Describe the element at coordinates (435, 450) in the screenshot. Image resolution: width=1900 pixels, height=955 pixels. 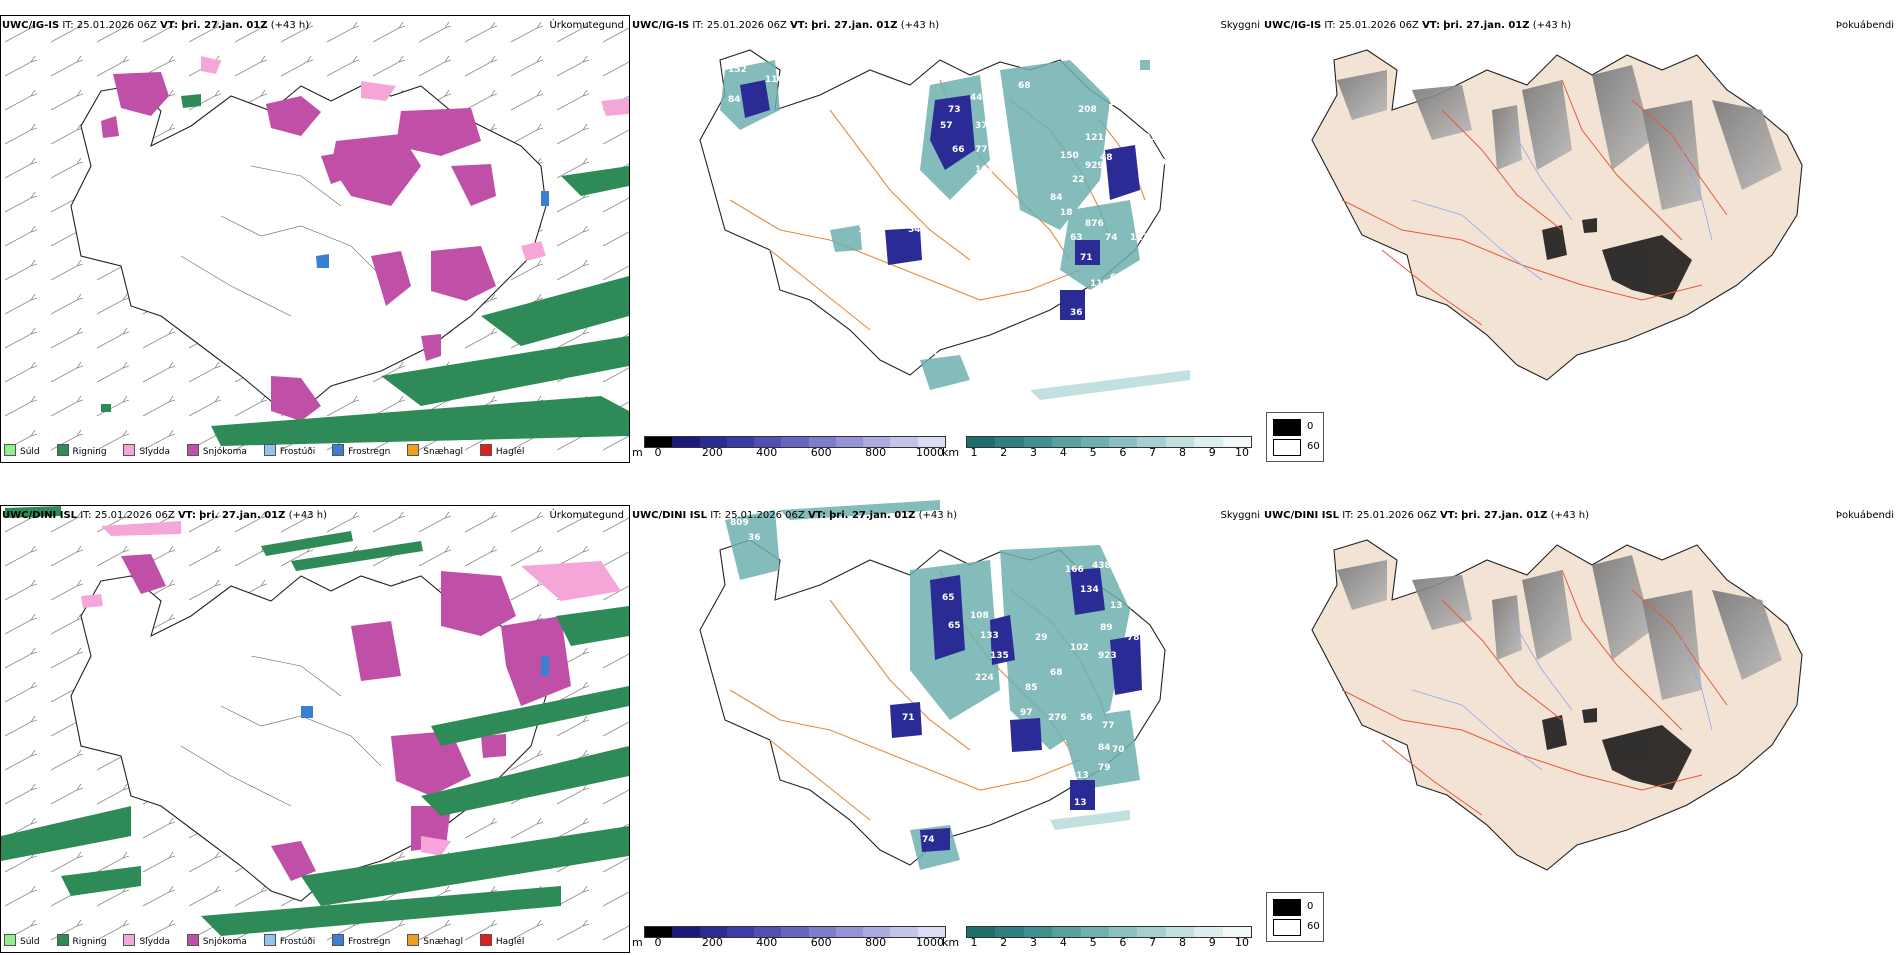
I see `legend-item-snaehagl: Snæhagl` at that location.